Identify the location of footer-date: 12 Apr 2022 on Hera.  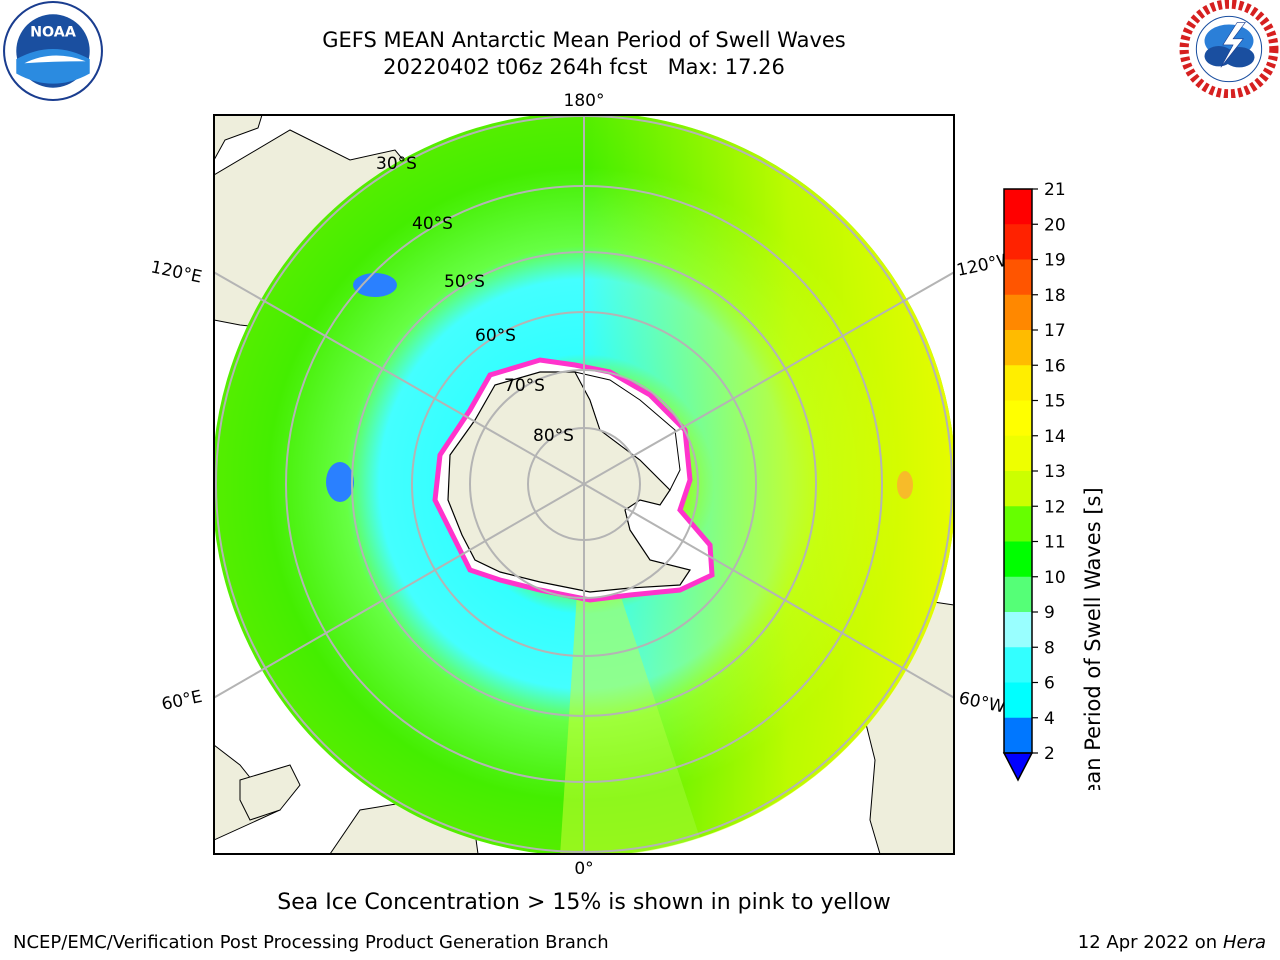
(1172, 942).